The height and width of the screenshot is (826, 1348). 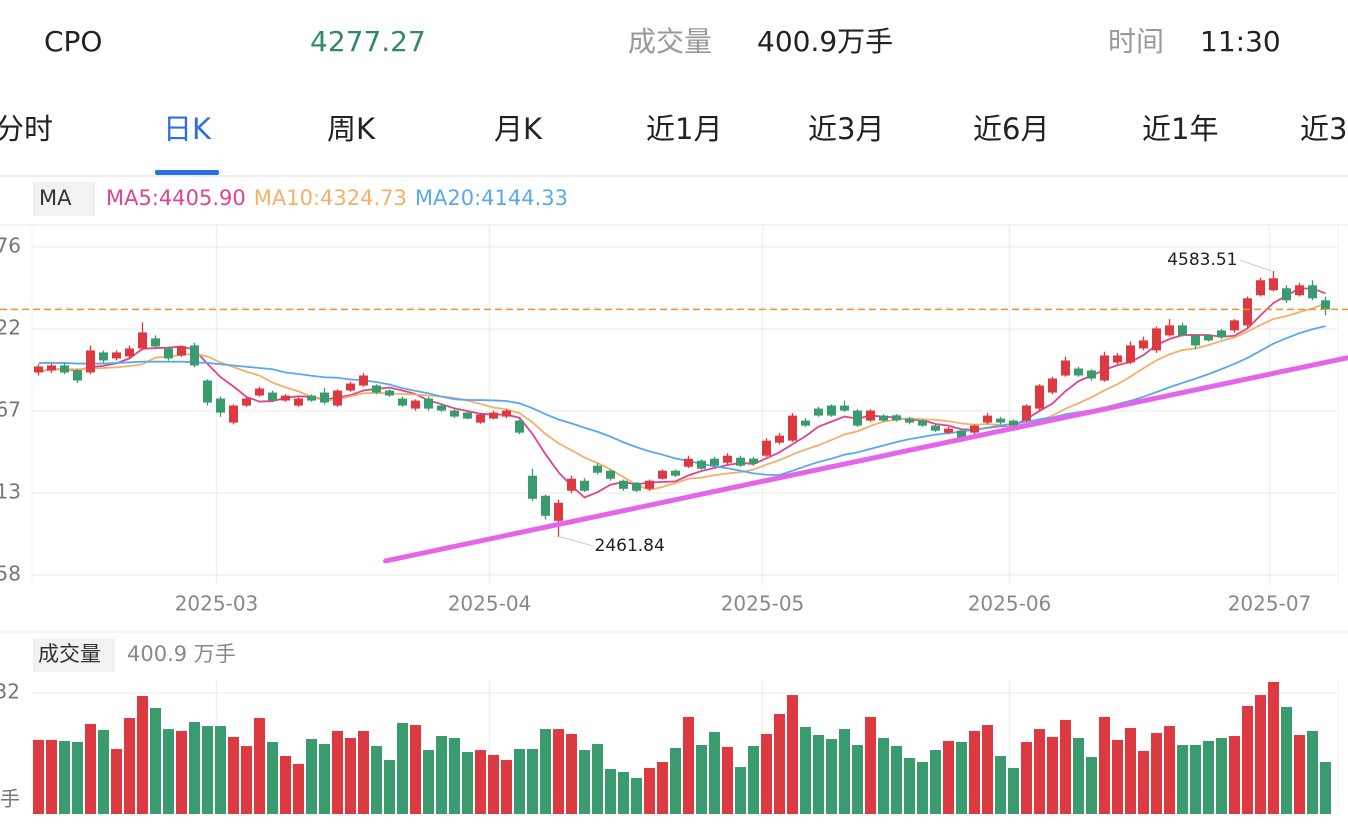 What do you see at coordinates (176, 198) in the screenshot?
I see `legend-entry: MA5:4405.90` at bounding box center [176, 198].